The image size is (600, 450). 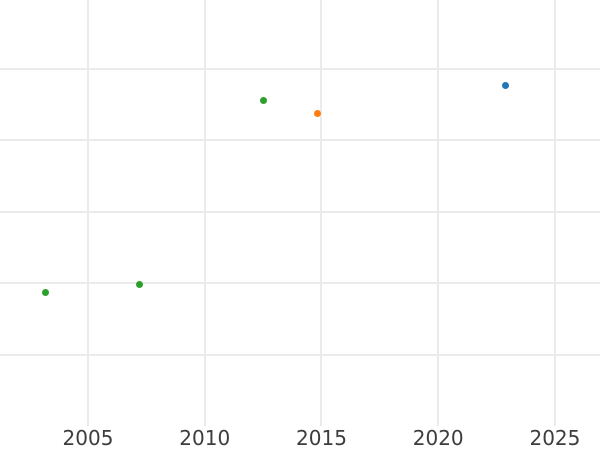 What do you see at coordinates (554, 213) in the screenshot?
I see `v-gridline-2025` at bounding box center [554, 213].